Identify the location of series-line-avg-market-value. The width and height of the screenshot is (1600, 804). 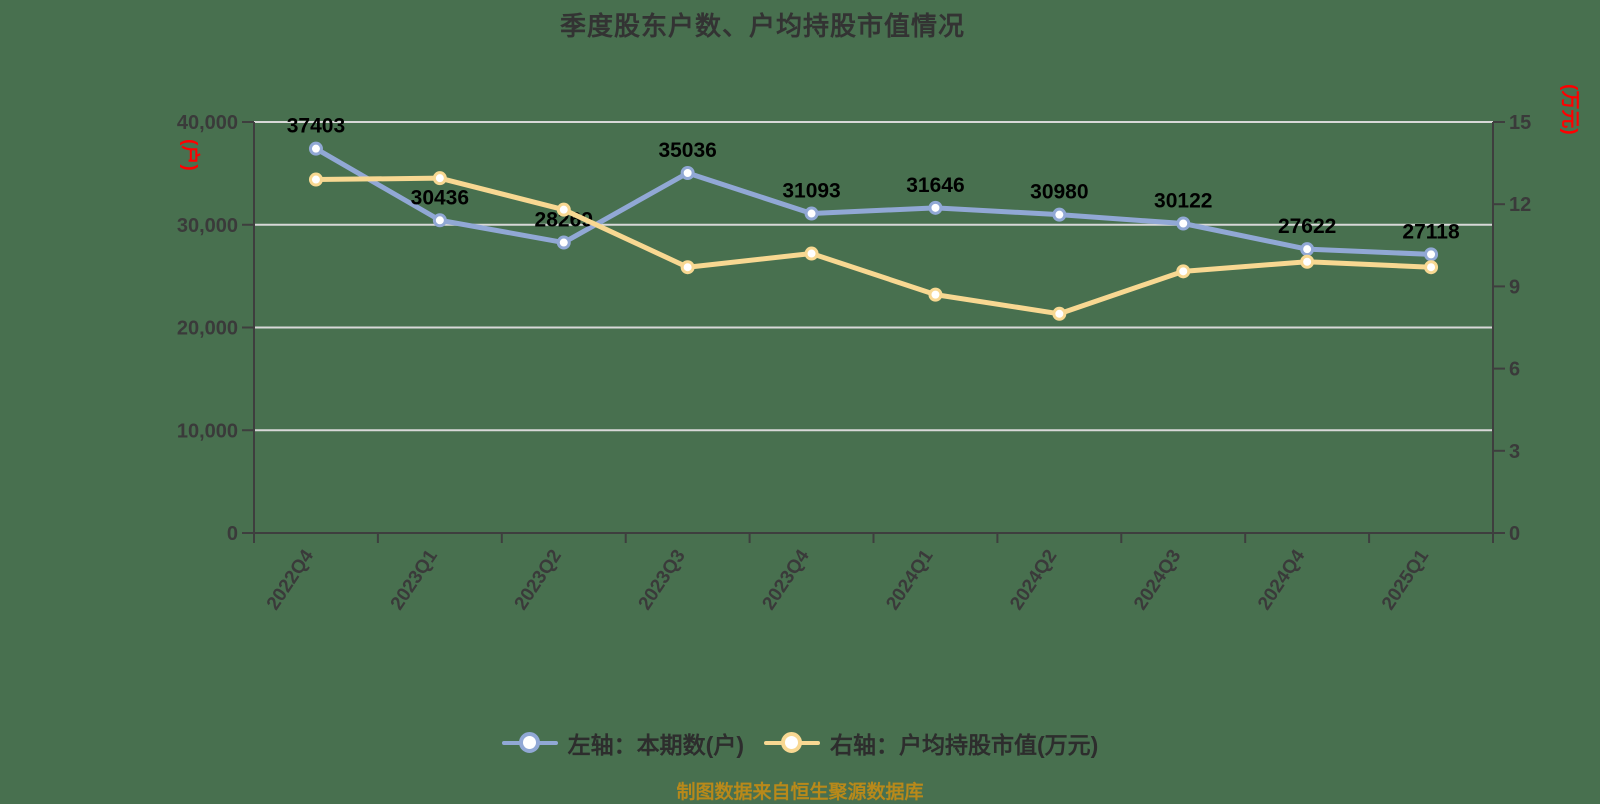
(873, 246).